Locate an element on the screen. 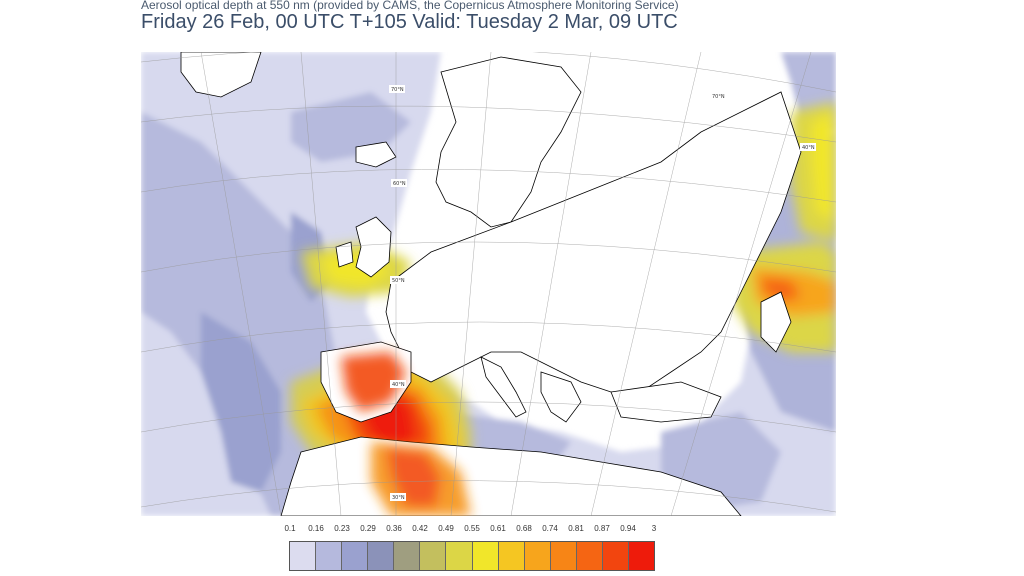  legend-tick: 0.29 is located at coordinates (368, 528).